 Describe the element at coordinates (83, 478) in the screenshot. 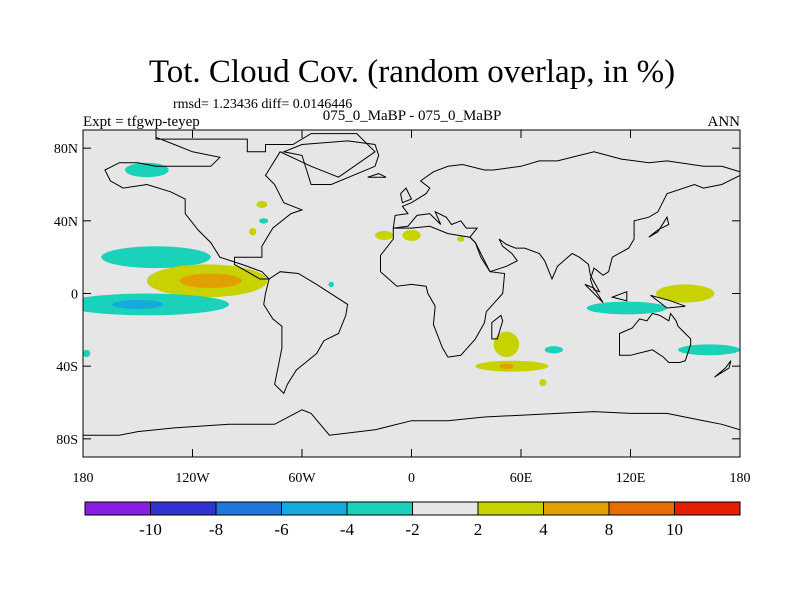

I see `x-tick-label-1: 180` at that location.